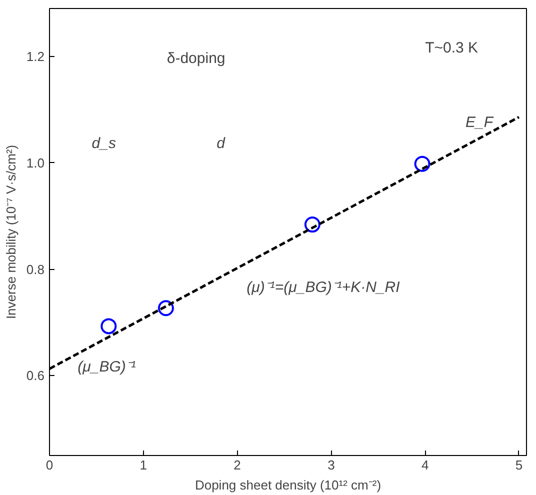 The height and width of the screenshot is (495, 536). I want to click on y-tick-label: 1.2, so click(35, 56).